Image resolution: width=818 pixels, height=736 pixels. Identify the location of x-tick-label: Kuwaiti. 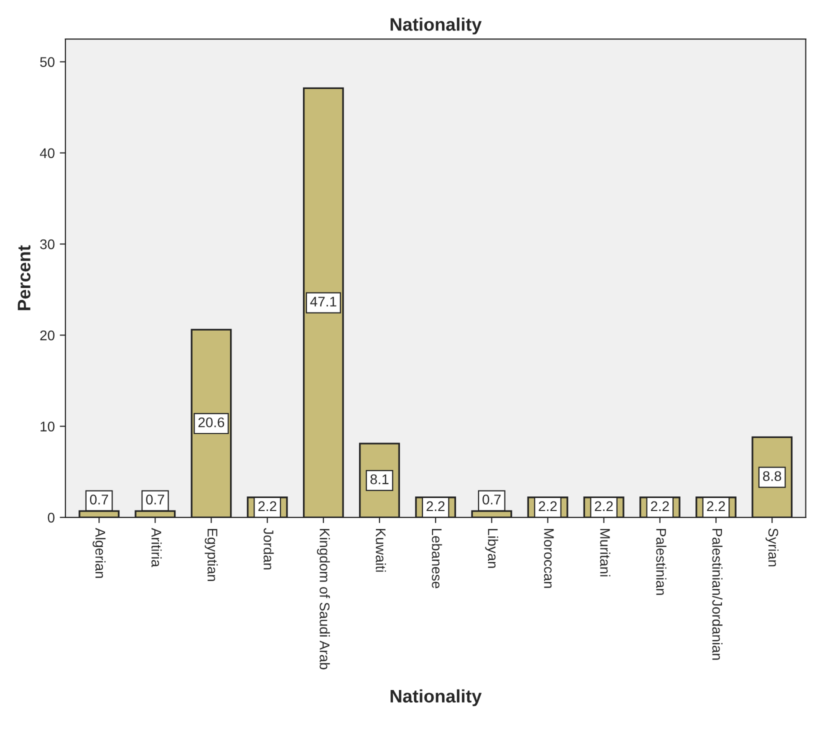
(381, 550).